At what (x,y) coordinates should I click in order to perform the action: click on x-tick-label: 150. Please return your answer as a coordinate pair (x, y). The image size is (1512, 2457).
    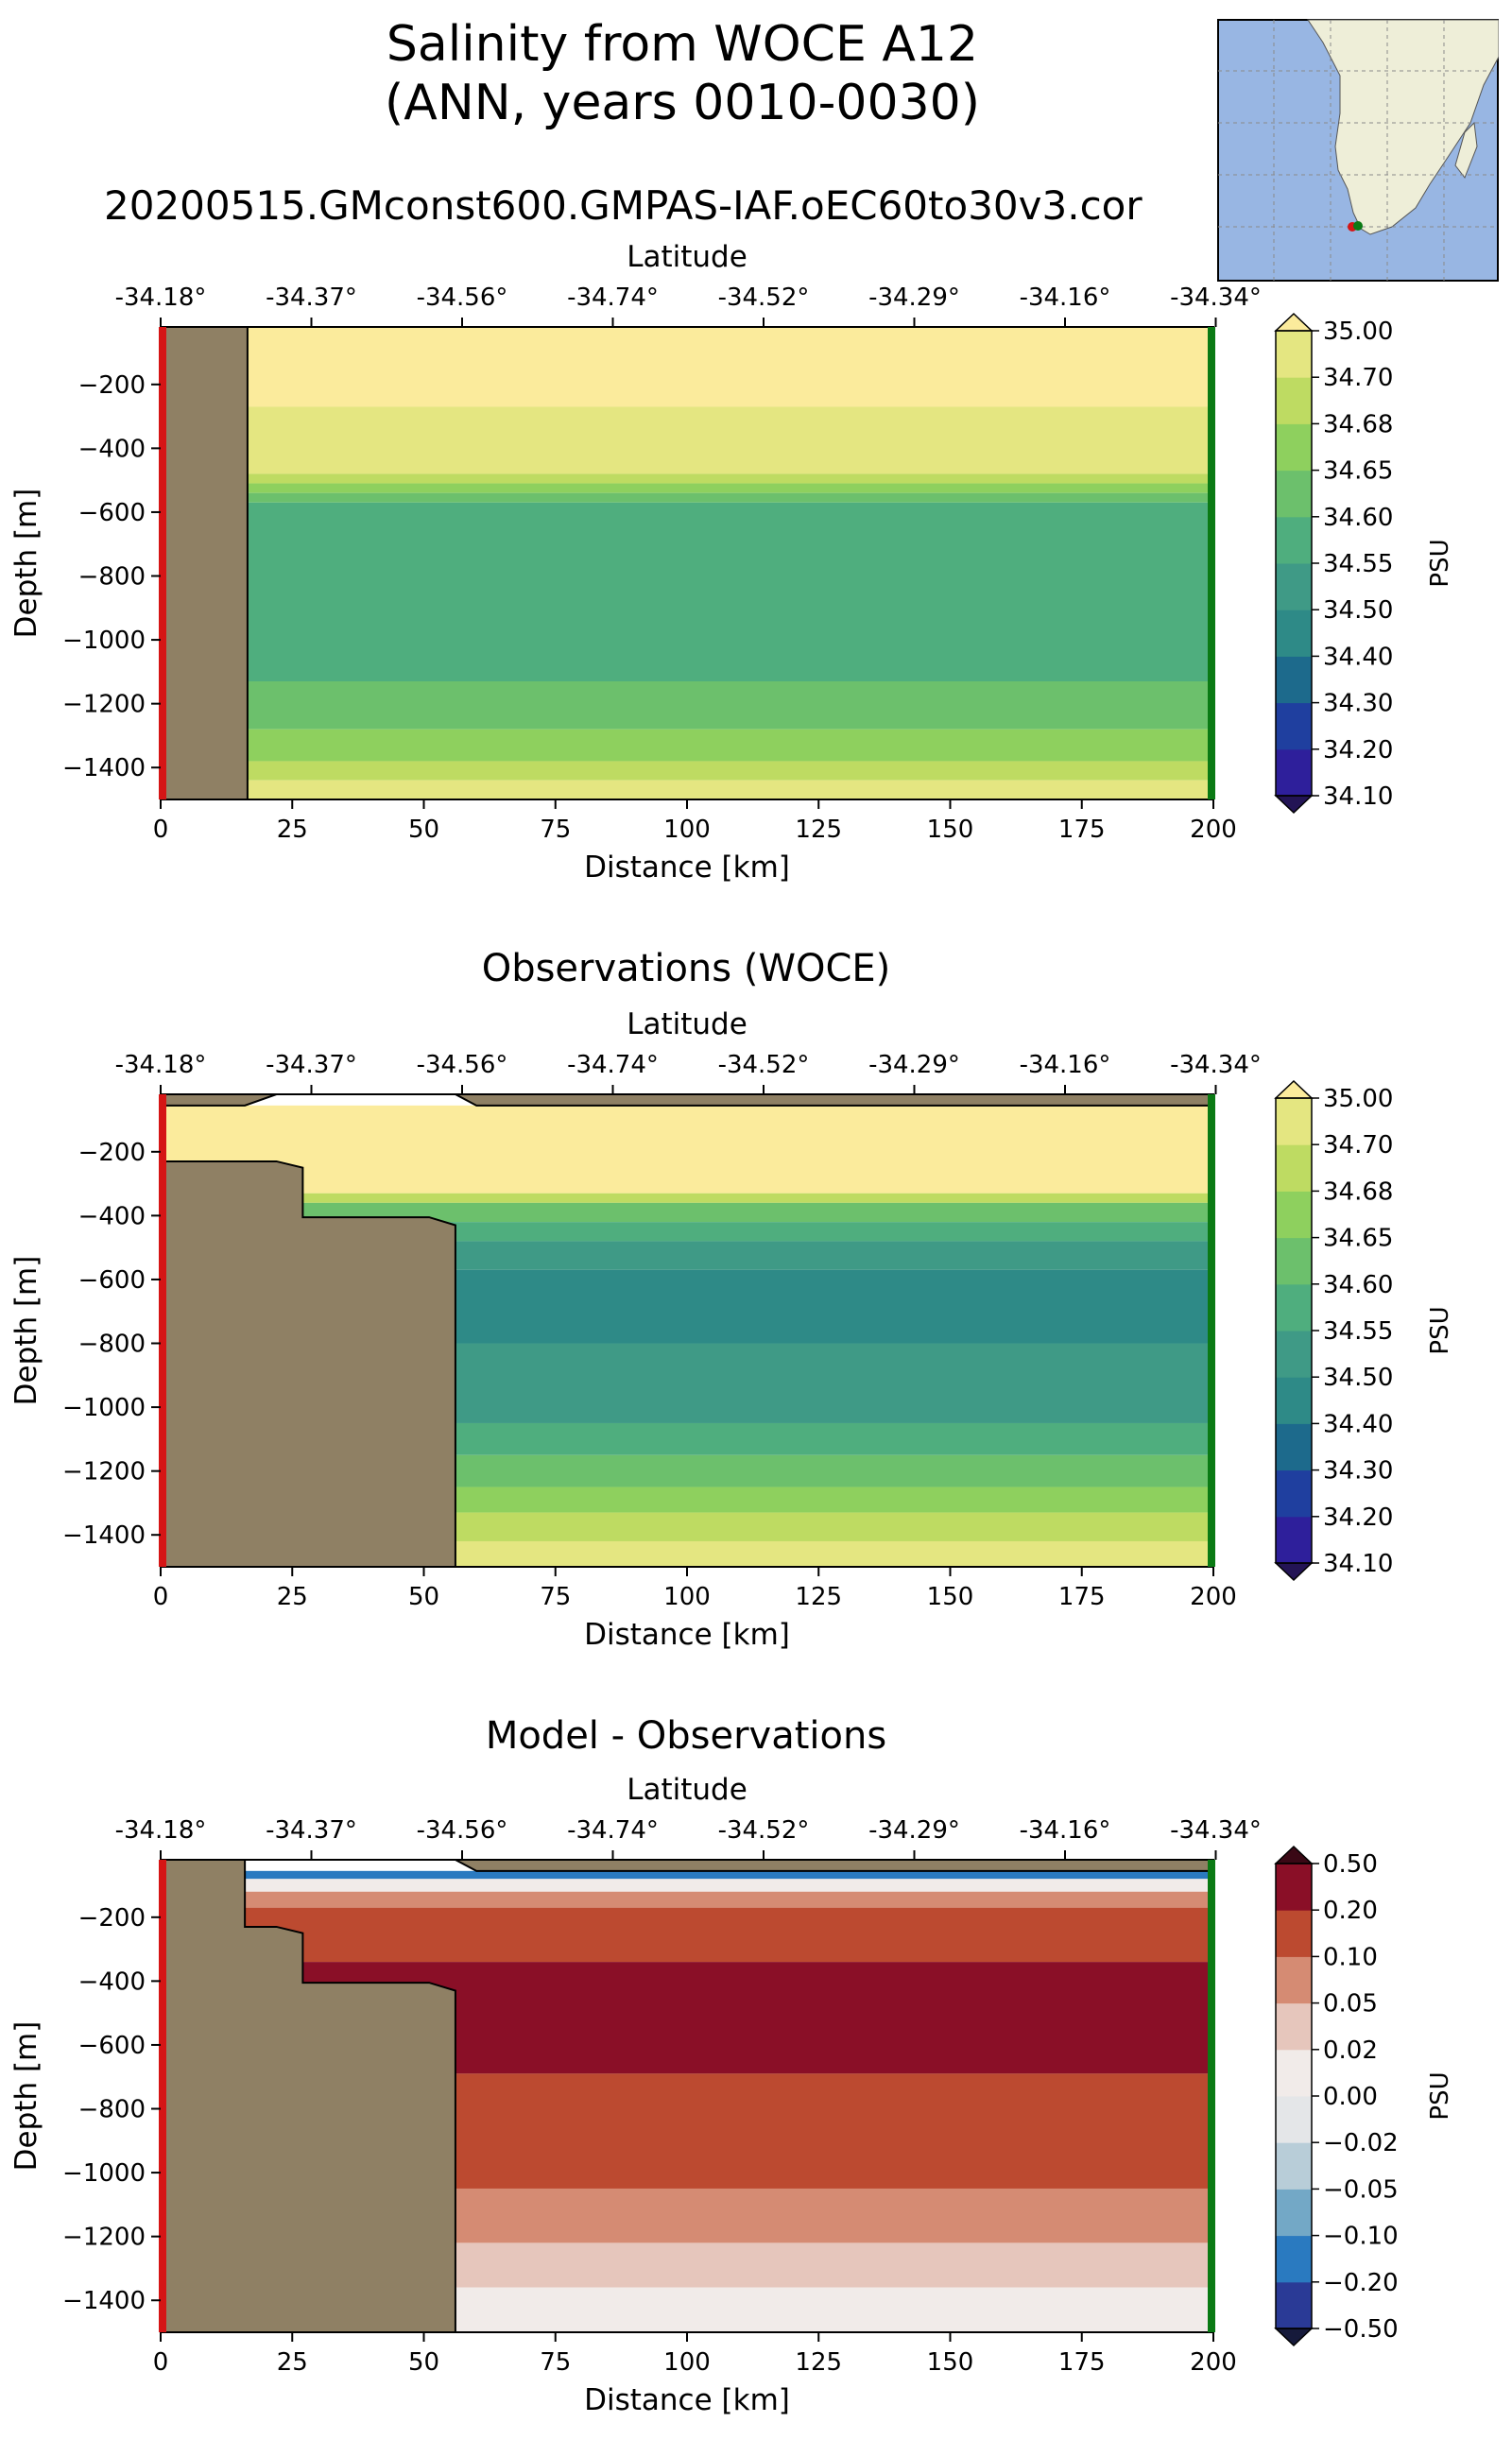
    Looking at the image, I should click on (950, 1597).